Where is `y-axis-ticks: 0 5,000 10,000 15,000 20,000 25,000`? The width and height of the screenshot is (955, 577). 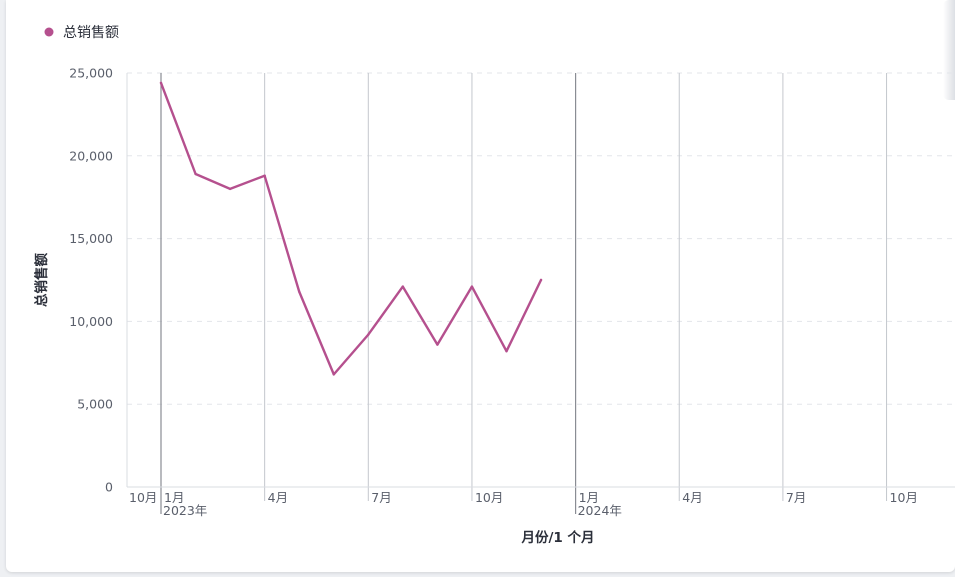
y-axis-ticks: 0 5,000 10,000 15,000 20,000 25,000 is located at coordinates (91, 280).